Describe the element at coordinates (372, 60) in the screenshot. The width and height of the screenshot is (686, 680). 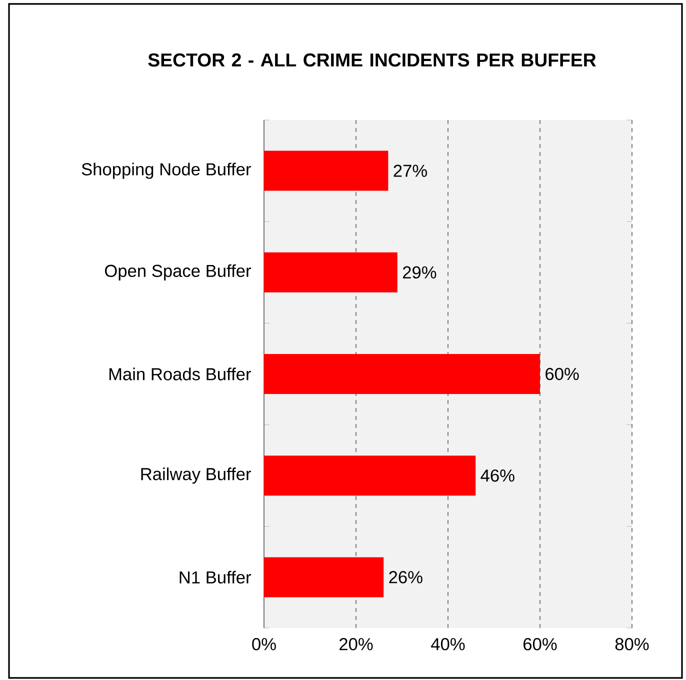
I see `chart-title: SECTOR 2 - ALL CRIME INCIDENTS PER BUFFER` at that location.